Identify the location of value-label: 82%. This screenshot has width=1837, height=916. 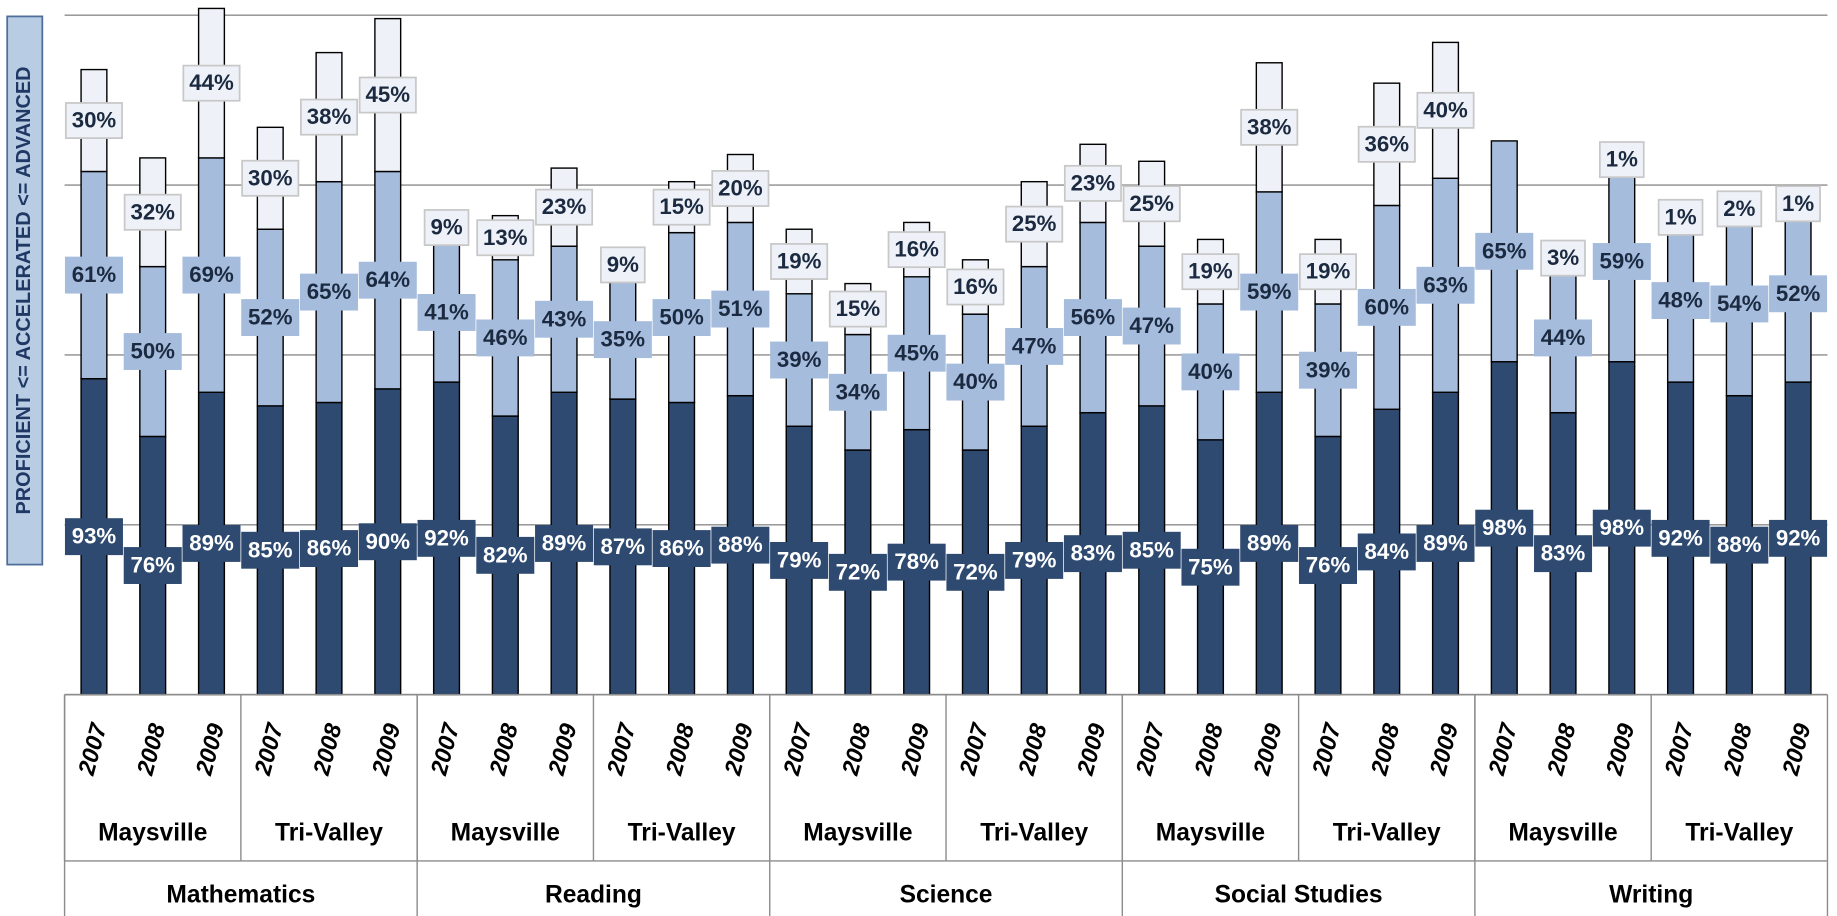
(505, 554).